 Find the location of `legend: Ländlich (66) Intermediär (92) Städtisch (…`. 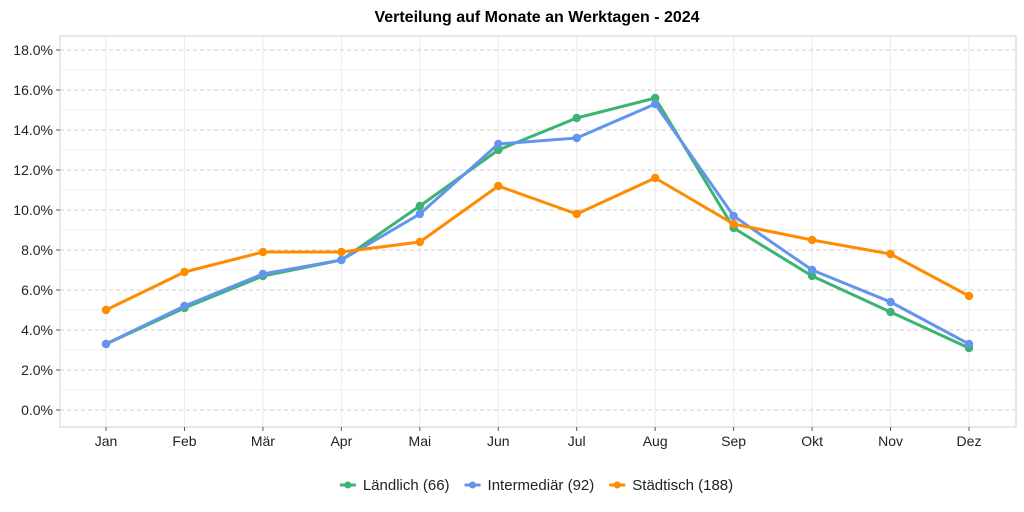

legend: Ländlich (66) Intermediär (92) Städtisch (… is located at coordinates (536, 485).